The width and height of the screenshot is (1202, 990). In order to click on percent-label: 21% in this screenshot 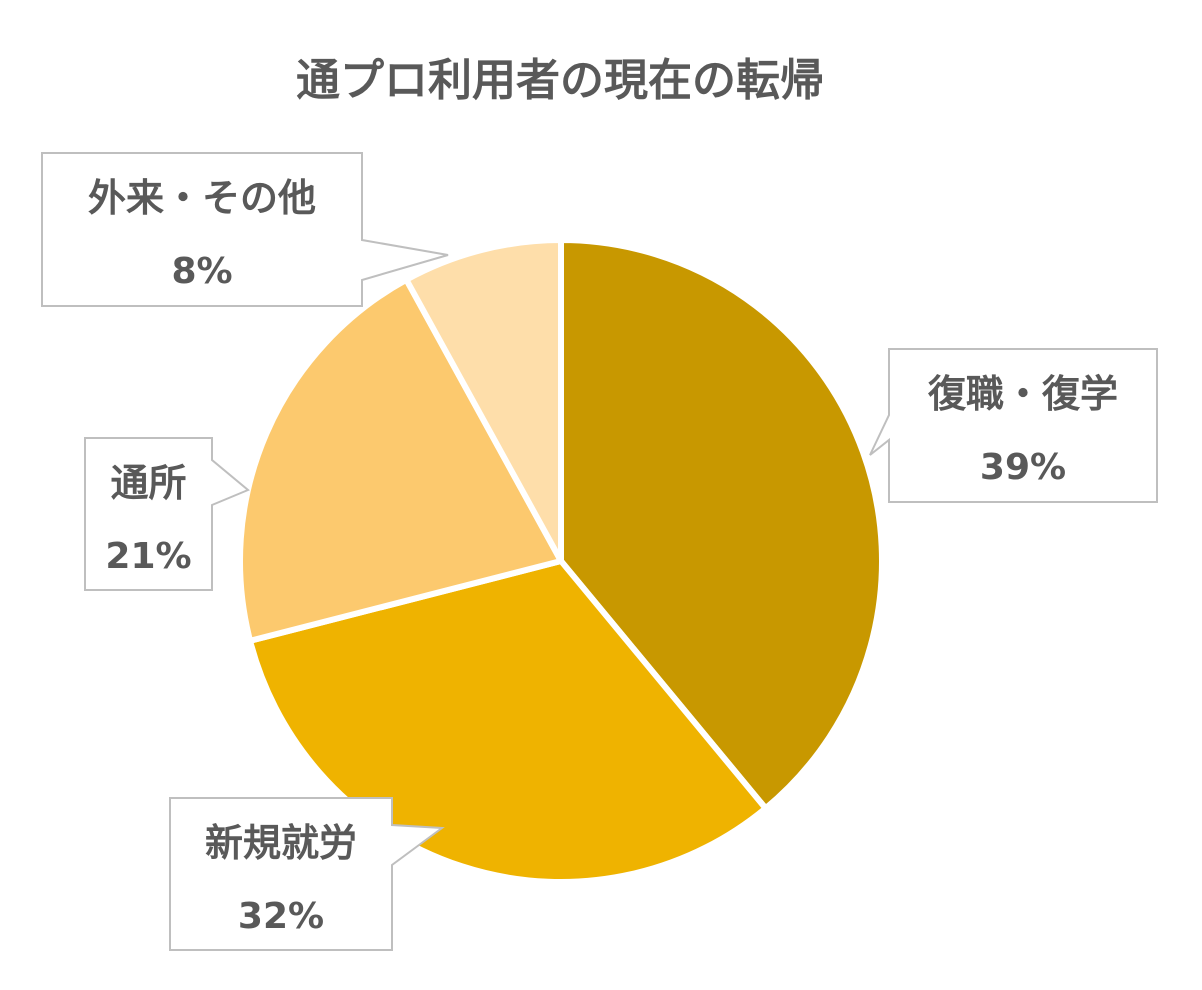, I will do `click(148, 556)`.